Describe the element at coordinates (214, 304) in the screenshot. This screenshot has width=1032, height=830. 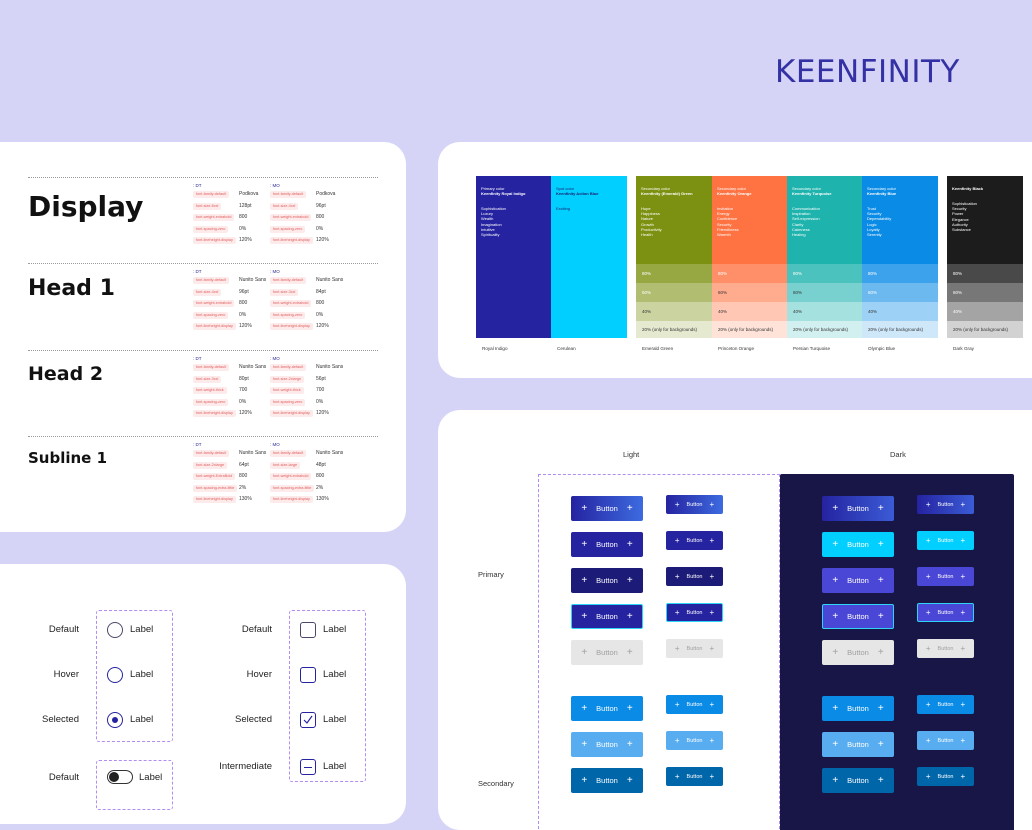
I see `token-pill: font-weight-extrabold` at that location.